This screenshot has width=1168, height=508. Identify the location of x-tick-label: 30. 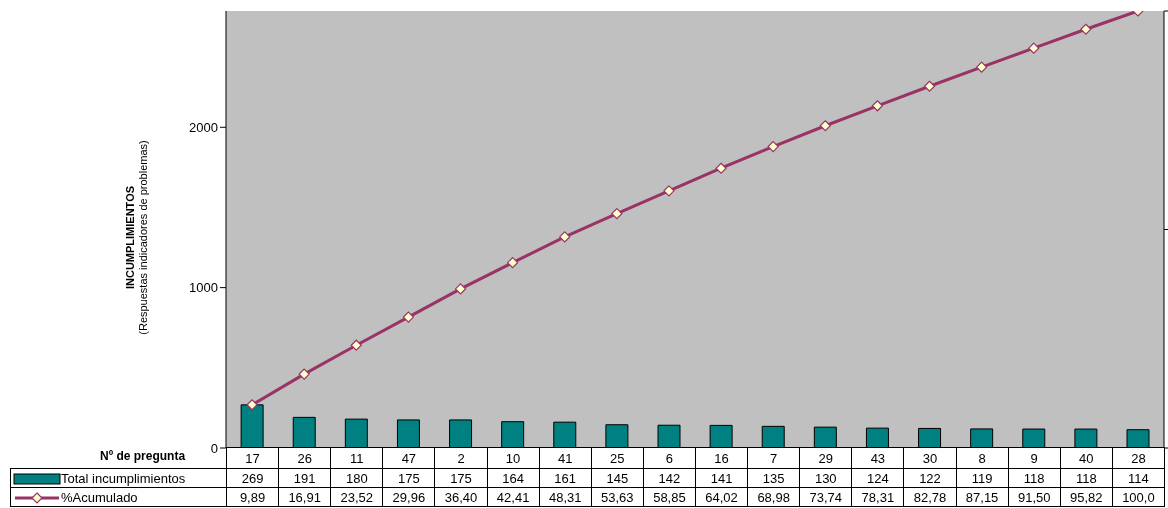
(930, 458).